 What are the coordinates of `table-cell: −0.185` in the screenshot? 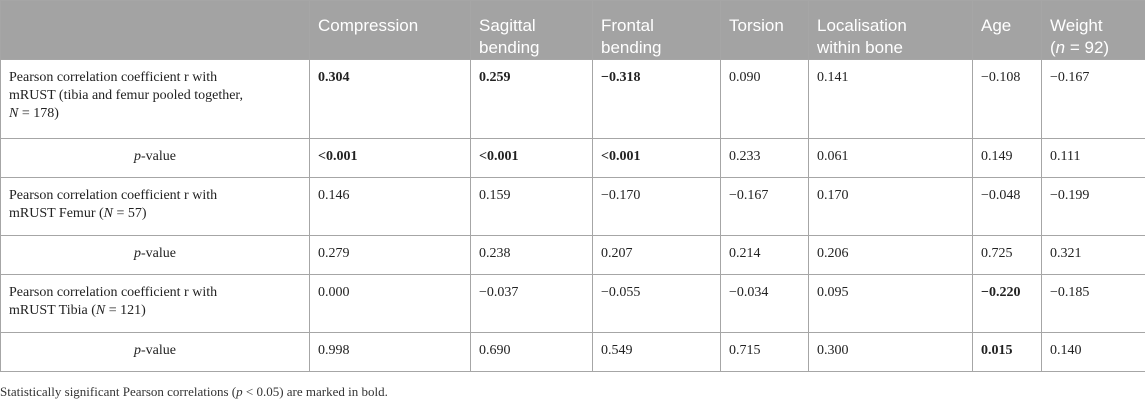 It's located at (1093, 303).